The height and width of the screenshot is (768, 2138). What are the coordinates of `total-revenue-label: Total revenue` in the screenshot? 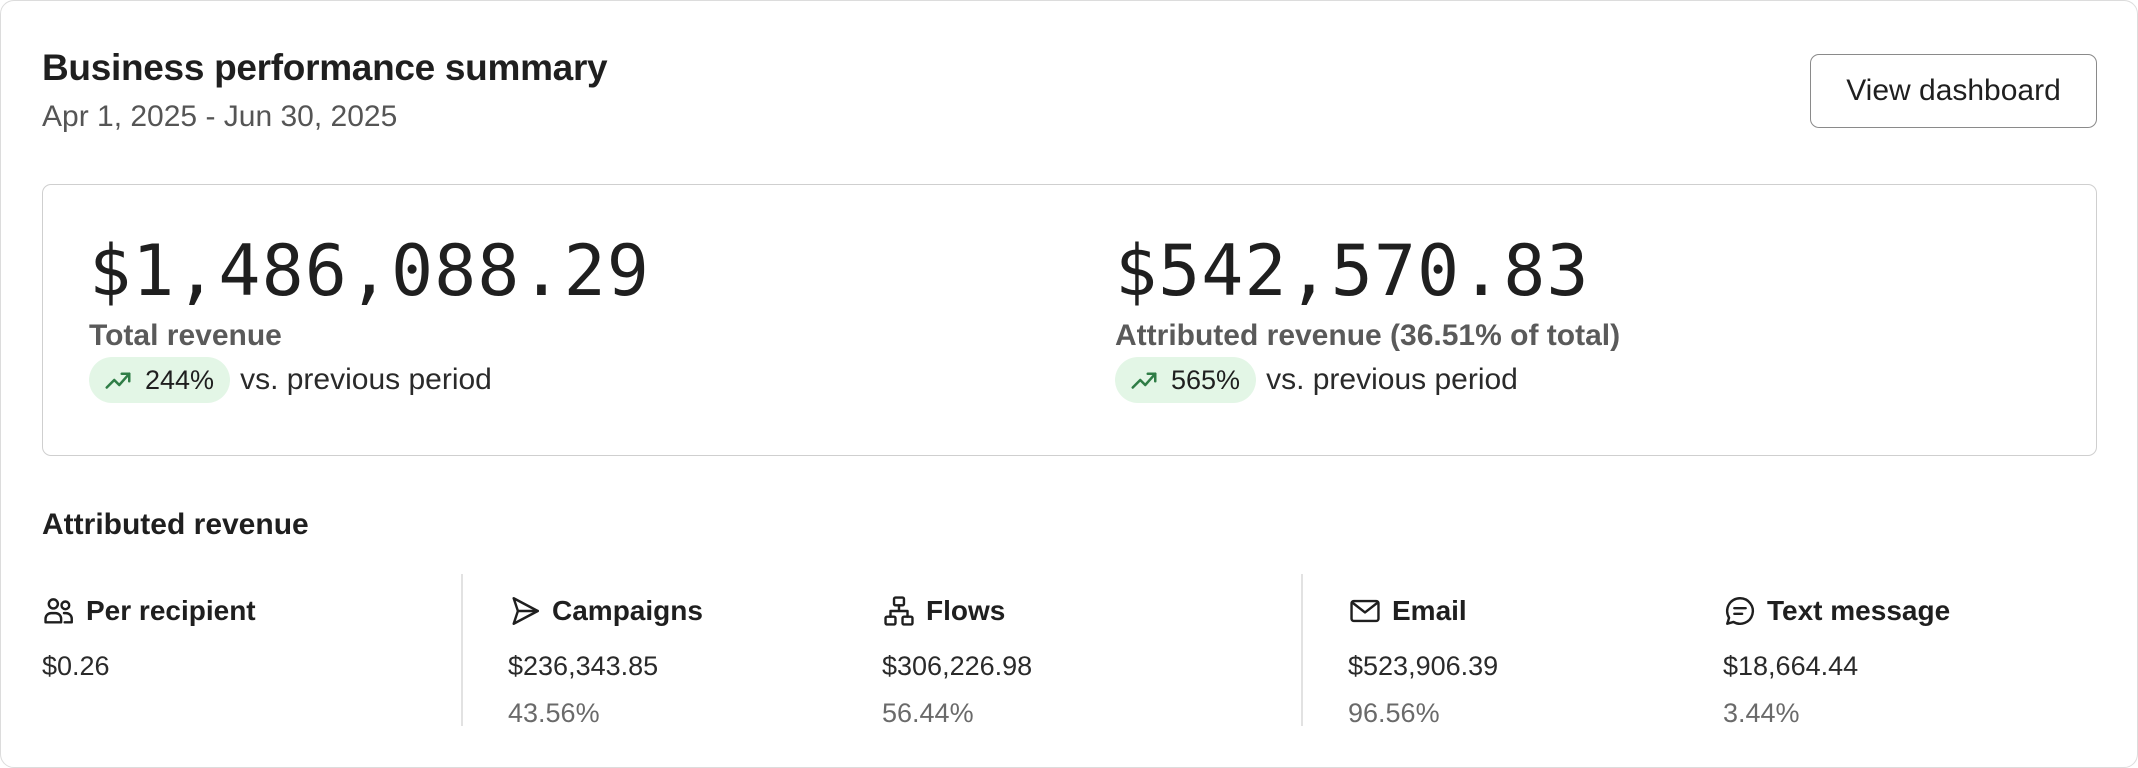 It's located at (185, 335).